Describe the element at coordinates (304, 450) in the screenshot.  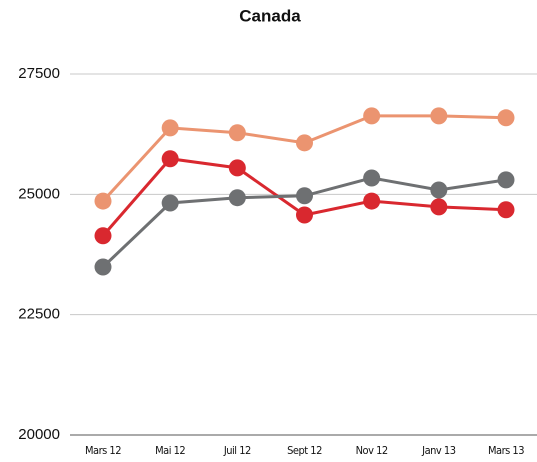
I see `x-tick-label: Sept 12` at that location.